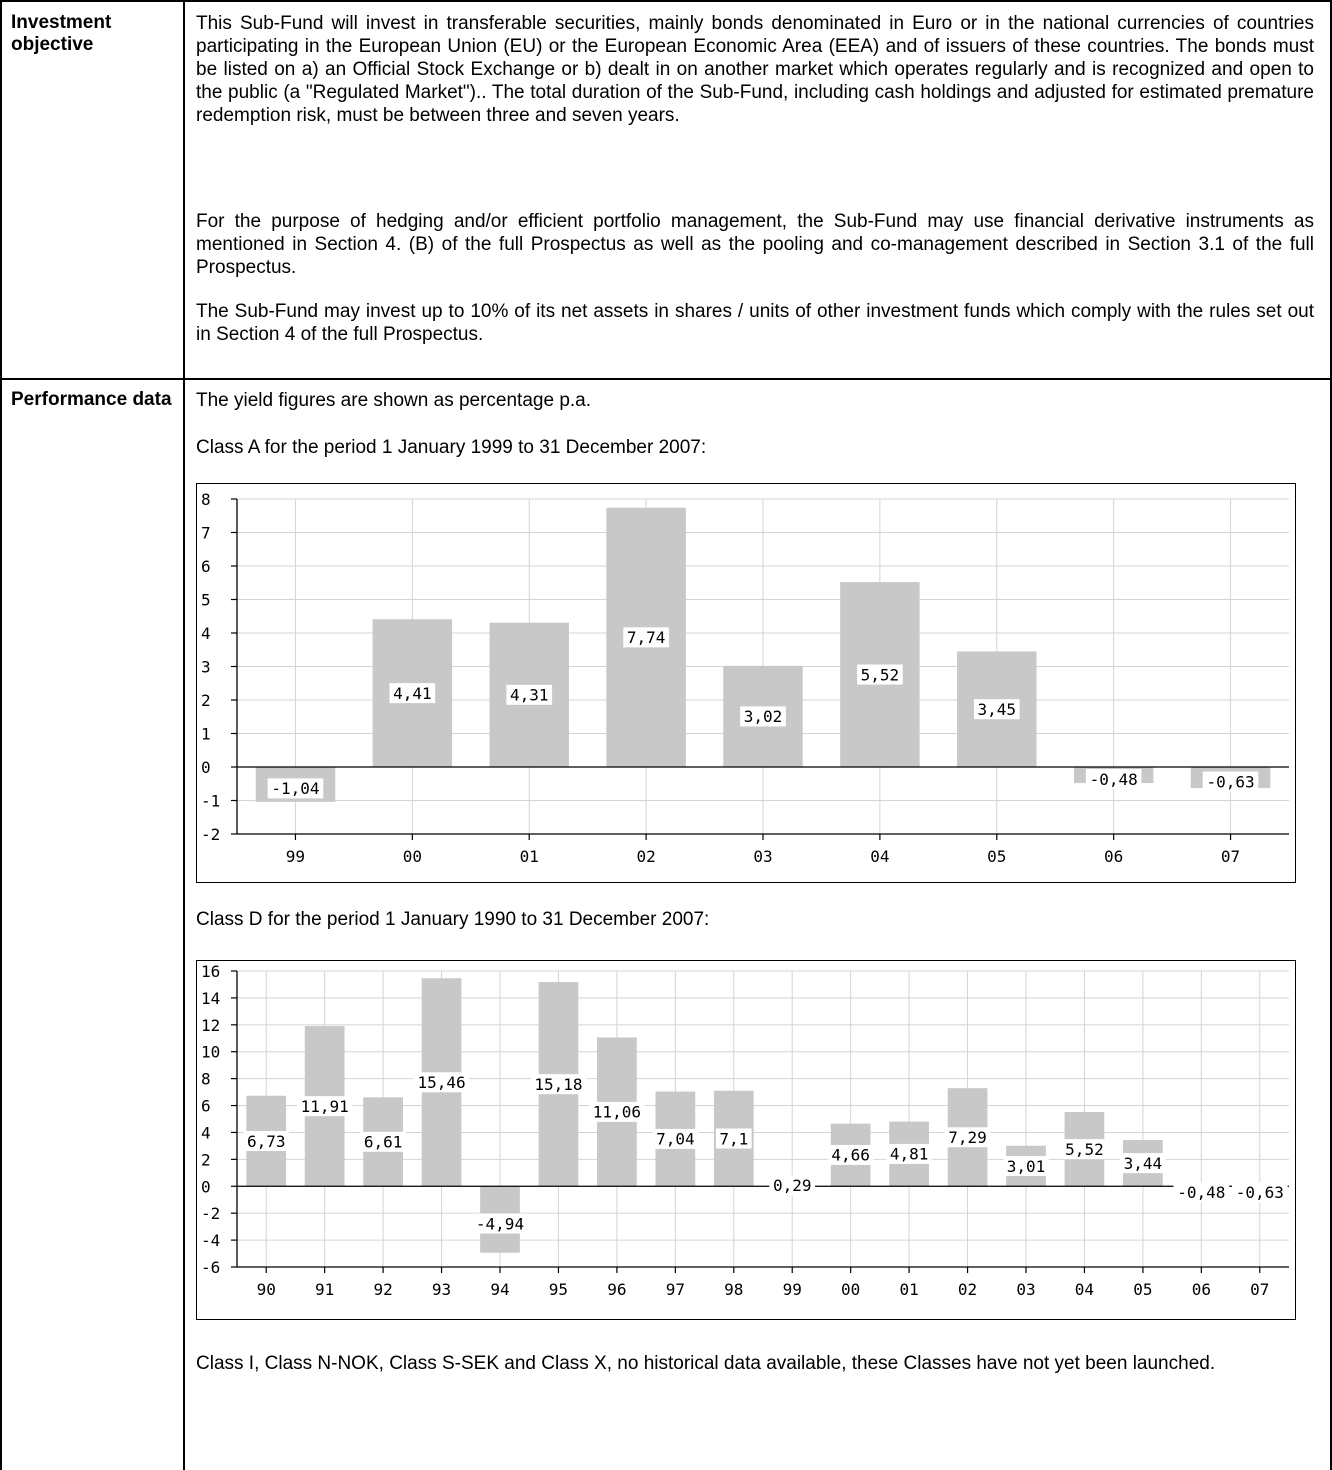 Image resolution: width=1332 pixels, height=1470 pixels. I want to click on y-tick-label: 10, so click(210, 1052).